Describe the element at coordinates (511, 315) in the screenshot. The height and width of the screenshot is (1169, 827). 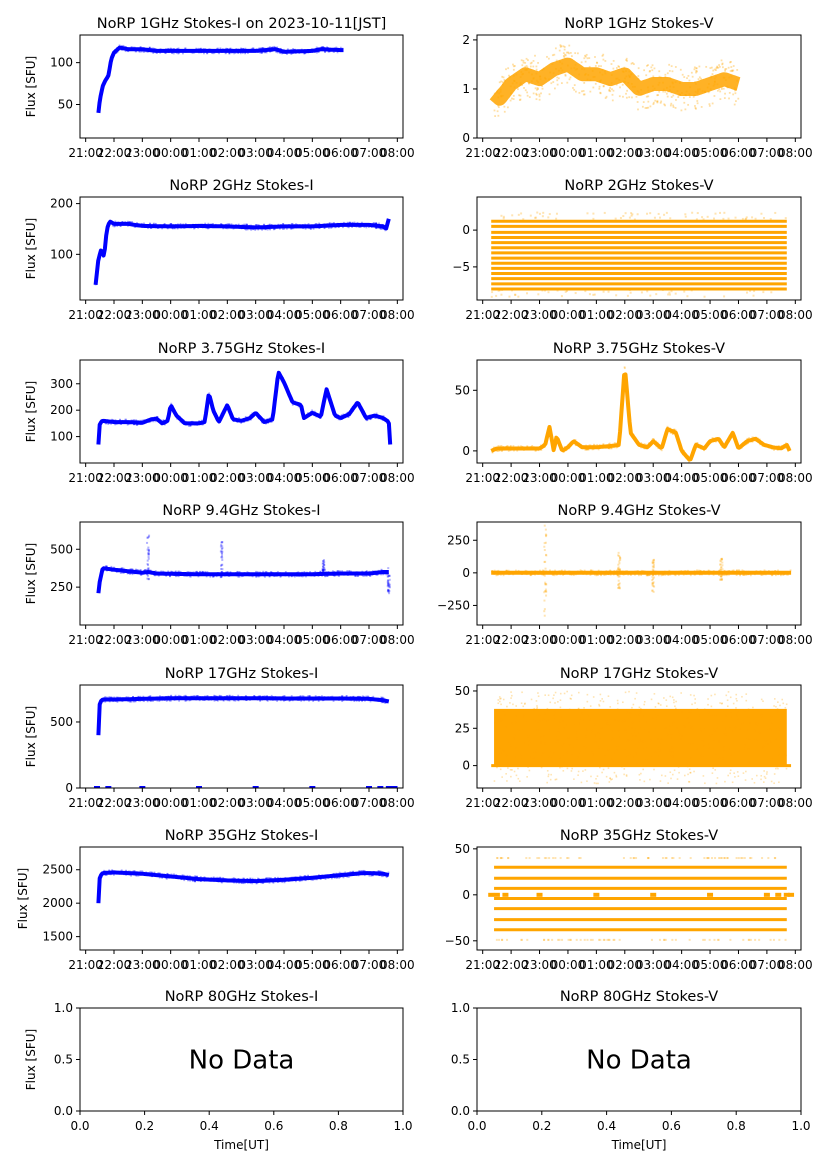
I see `x-tick-label: 22:00` at that location.